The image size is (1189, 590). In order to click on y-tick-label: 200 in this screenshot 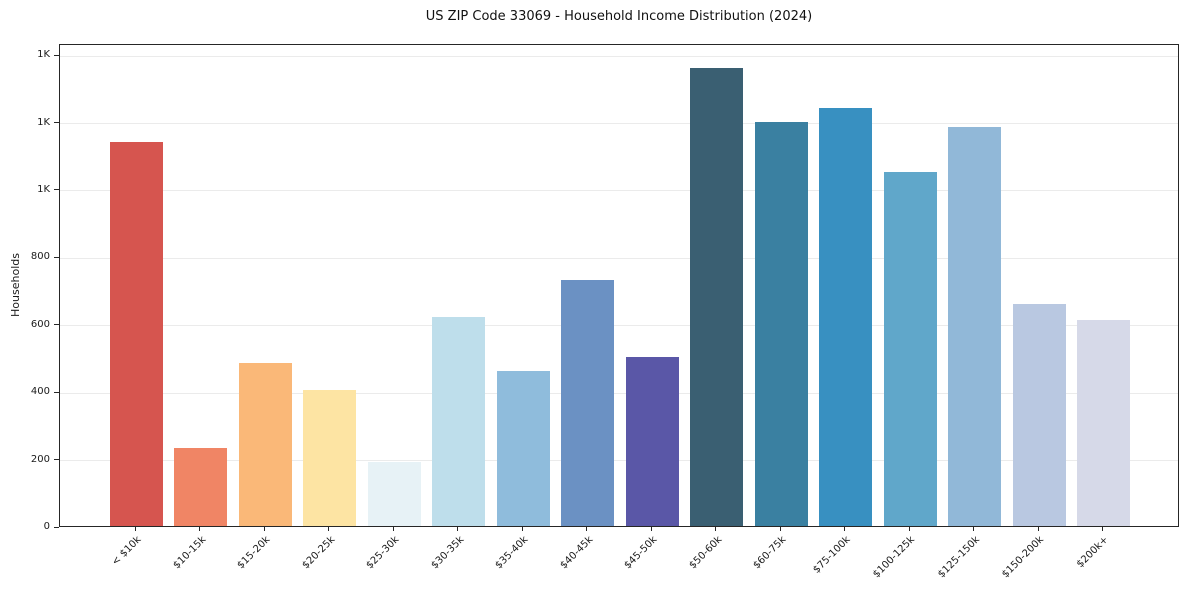, I will do `click(40, 459)`.